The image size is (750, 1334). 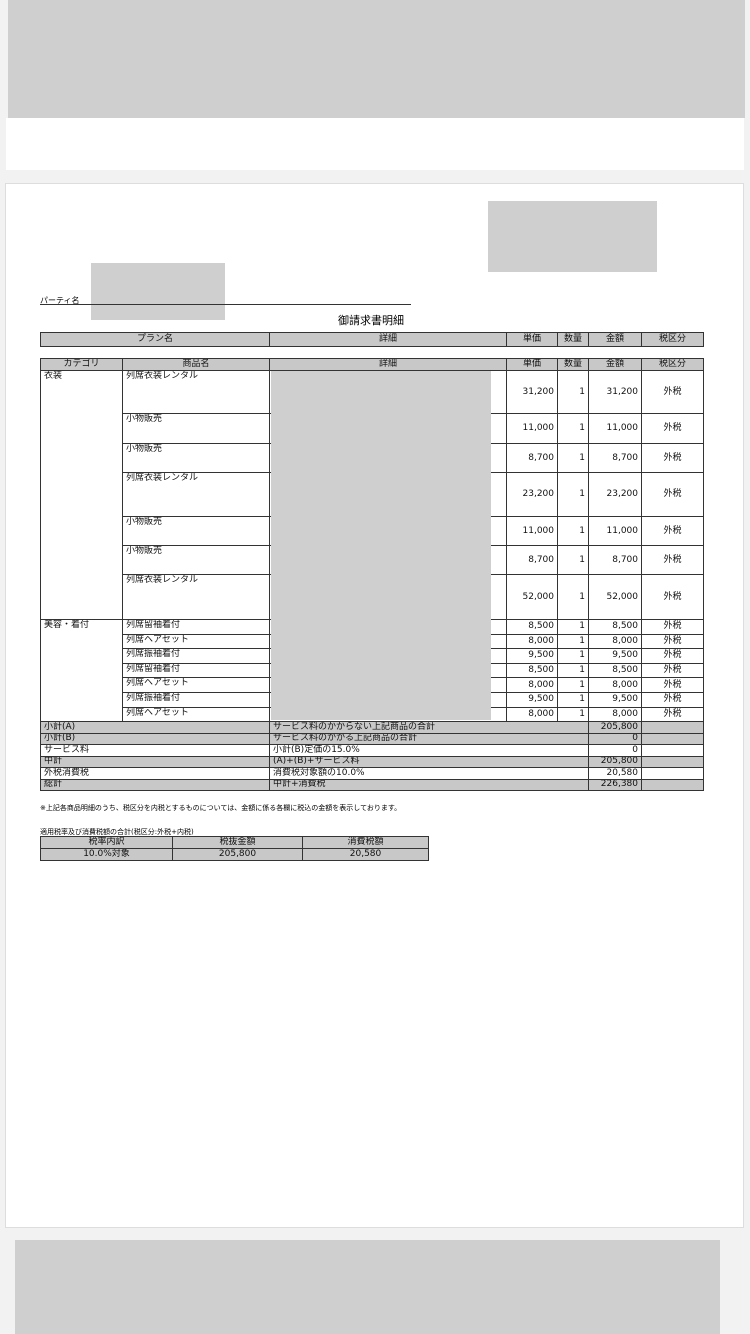 What do you see at coordinates (615, 339) in the screenshot?
I see `header-cell: 金額` at bounding box center [615, 339].